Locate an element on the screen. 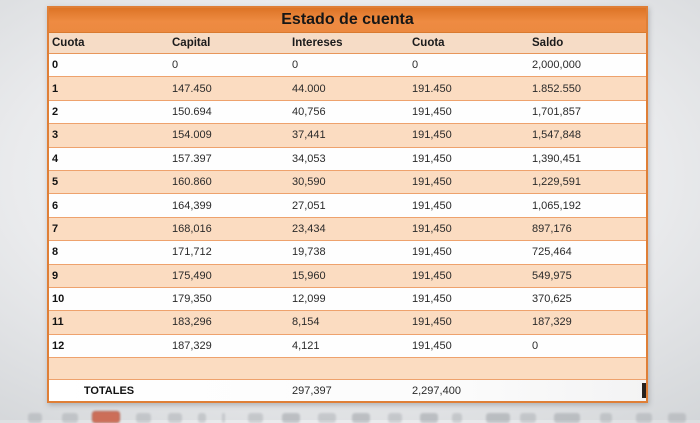  table-cell: 3 is located at coordinates (55, 135).